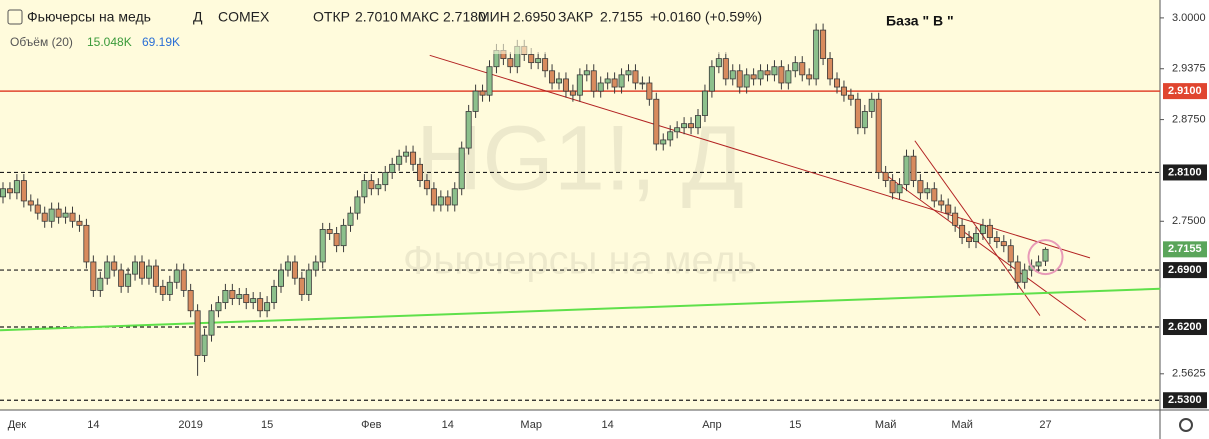  I want to click on symbol-title: Фьючерсы на медь, so click(89, 17).